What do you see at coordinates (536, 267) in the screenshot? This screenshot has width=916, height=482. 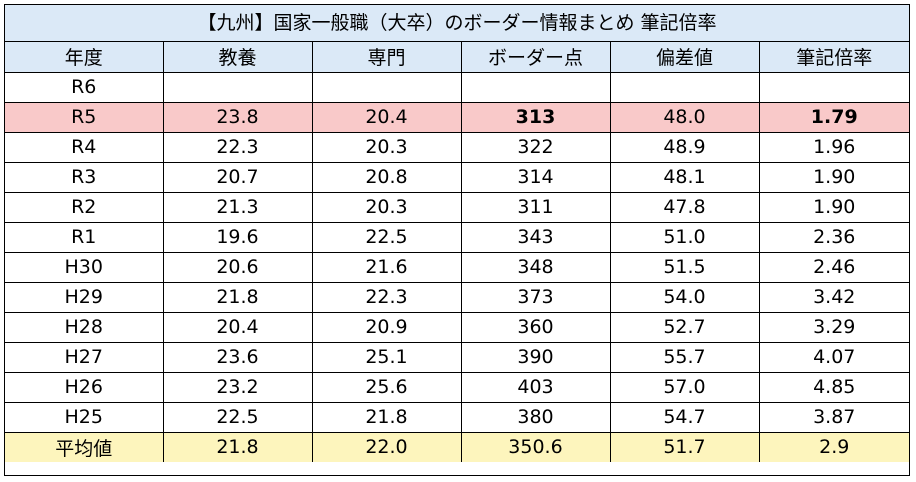 I see `cell-border-score: 348` at bounding box center [536, 267].